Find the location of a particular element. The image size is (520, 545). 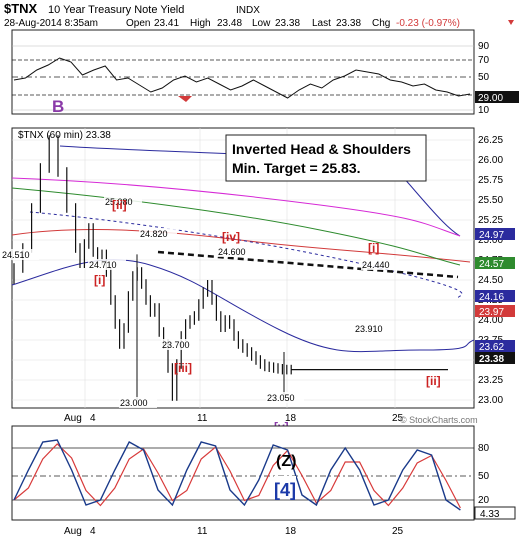

main-x-axis: Aug 4 11 18 25 is located at coordinates (234, 418).